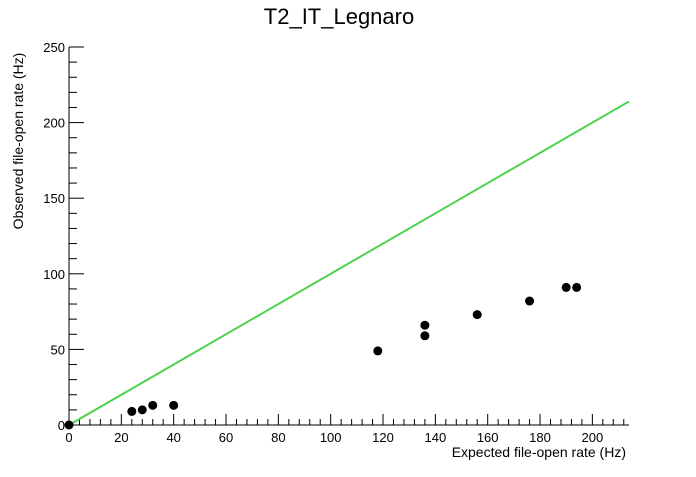 This screenshot has height=477, width=696. Describe the element at coordinates (173, 437) in the screenshot. I see `x-tick-label: 40` at that location.